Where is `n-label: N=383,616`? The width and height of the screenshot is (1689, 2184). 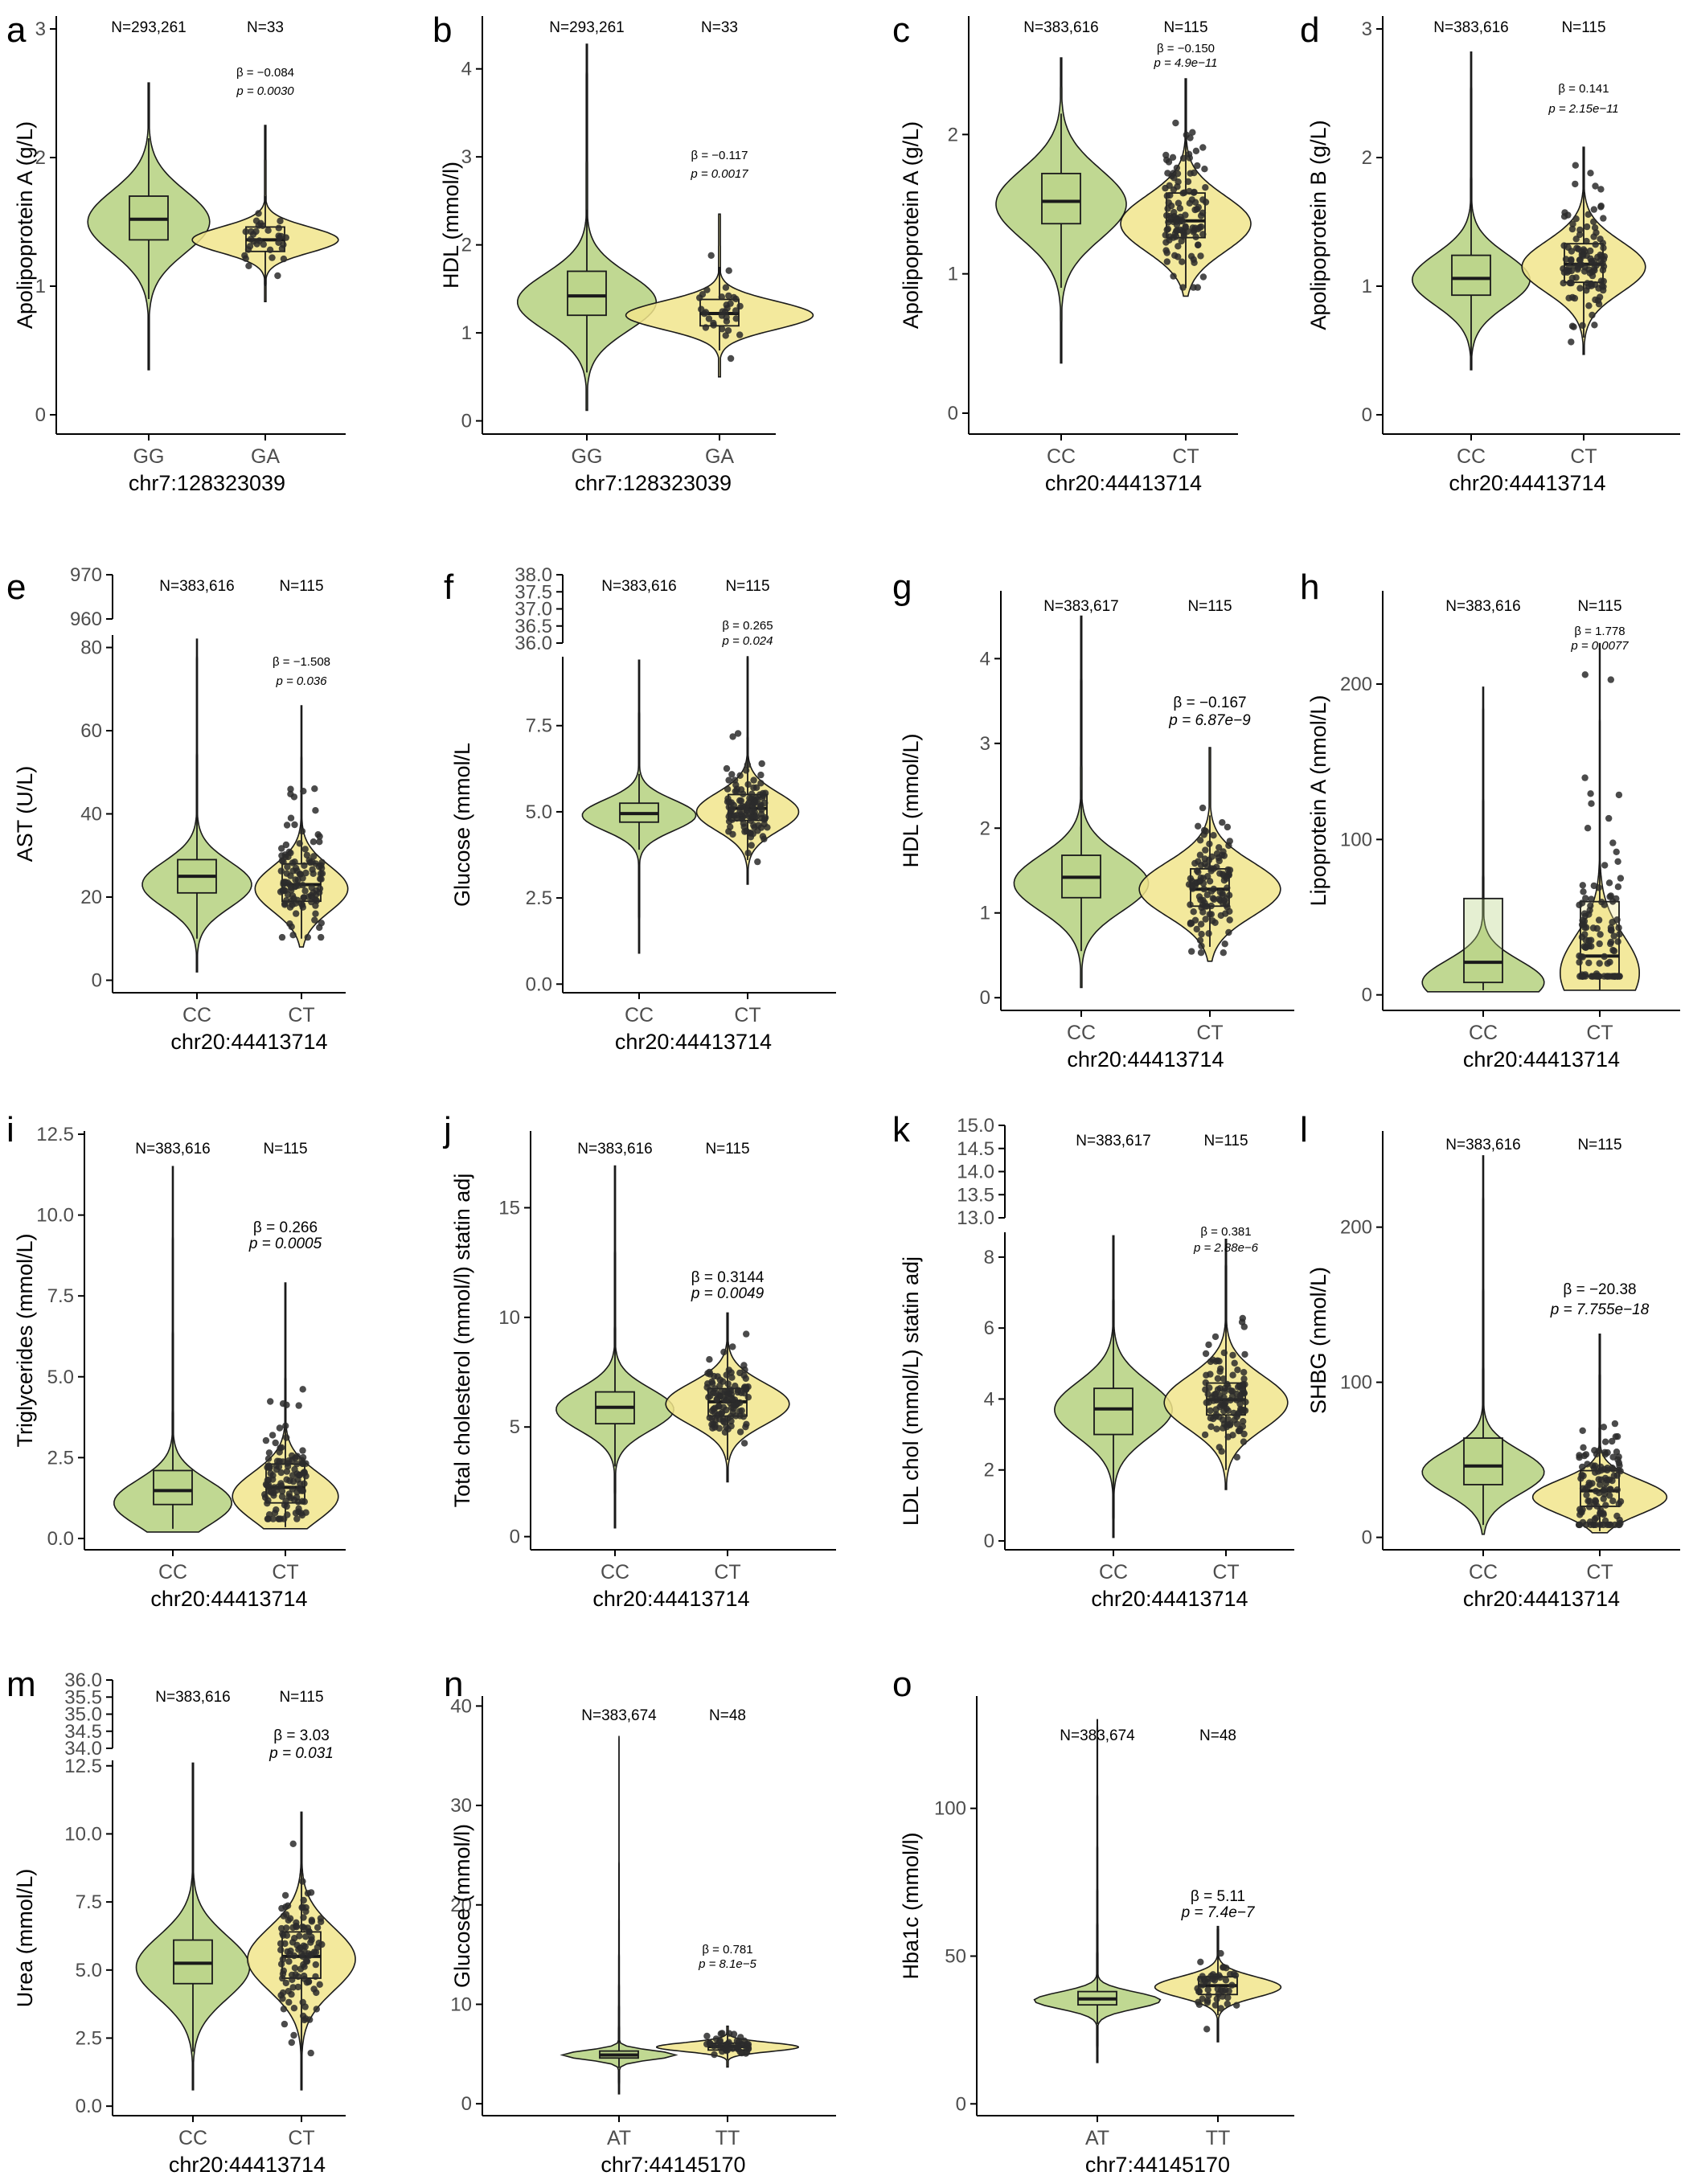 n-label: N=383,616 is located at coordinates (1471, 27).